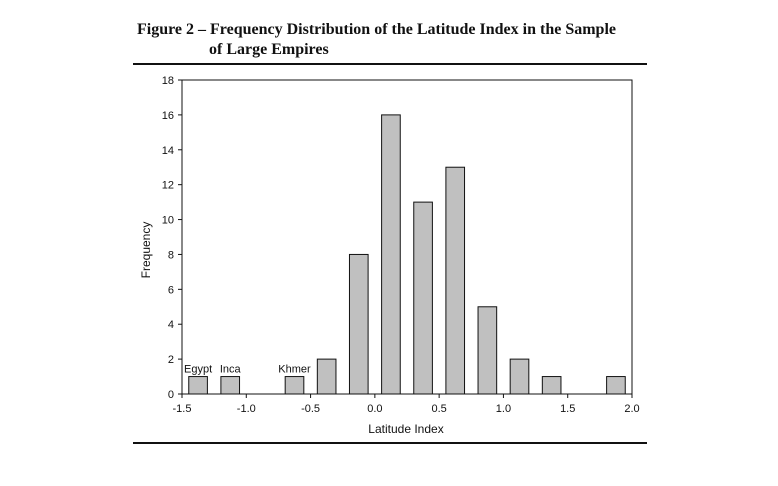  What do you see at coordinates (567, 409) in the screenshot?
I see `x-tick-label: 1.5` at bounding box center [567, 409].